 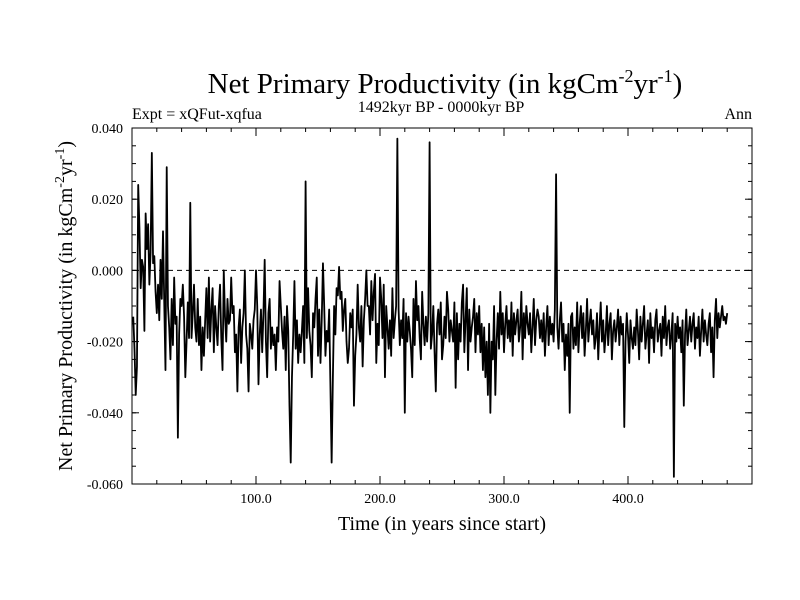 I want to click on x-tick-label: 200.0, so click(x=380, y=499).